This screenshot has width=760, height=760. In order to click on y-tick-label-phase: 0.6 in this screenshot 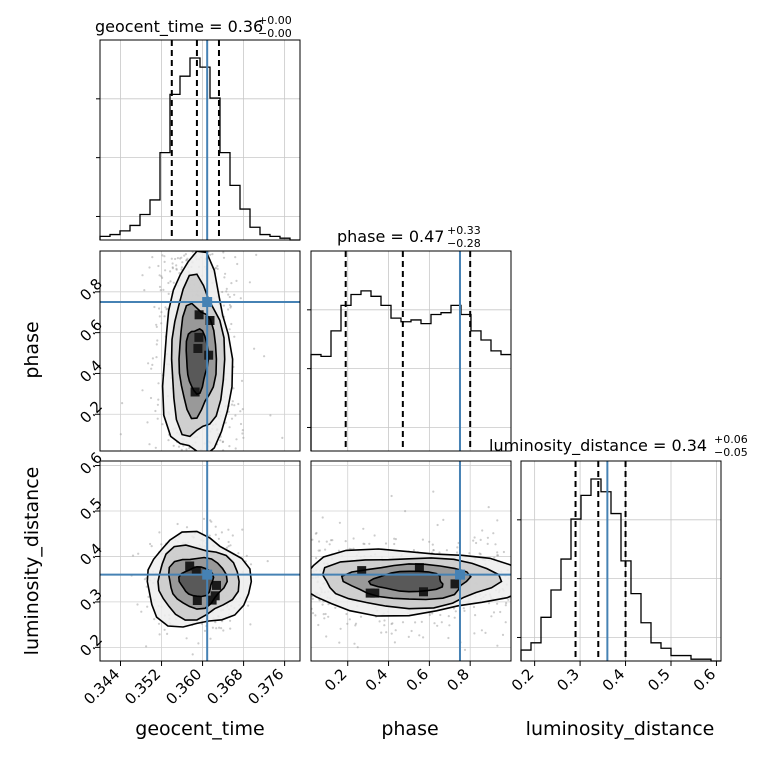, I will do `click(91, 331)`.